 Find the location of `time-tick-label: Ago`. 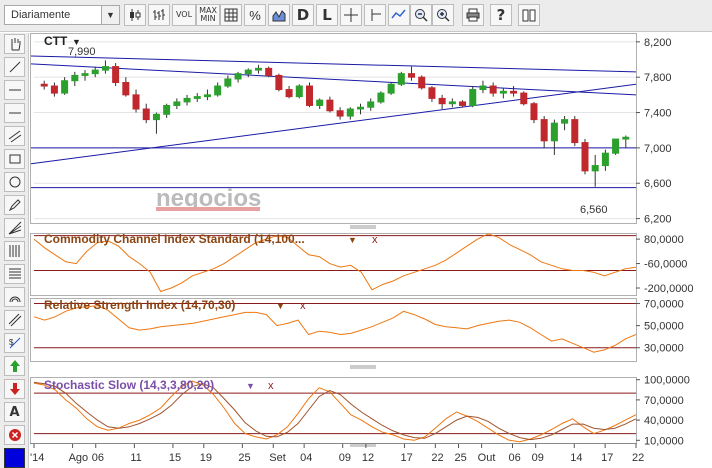

time-tick-label: Ago is located at coordinates (79, 458).